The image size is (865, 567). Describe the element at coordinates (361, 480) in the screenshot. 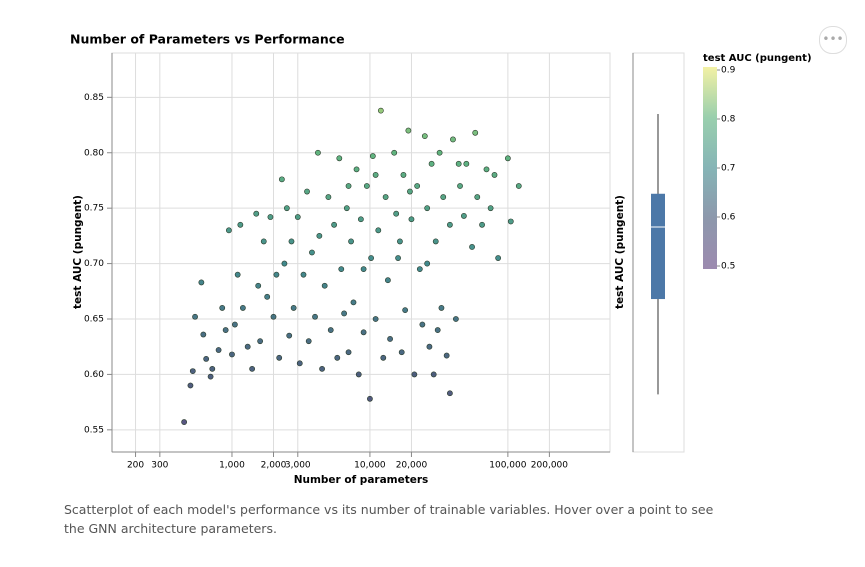

I see `x-axis-title: Number of parameters` at that location.